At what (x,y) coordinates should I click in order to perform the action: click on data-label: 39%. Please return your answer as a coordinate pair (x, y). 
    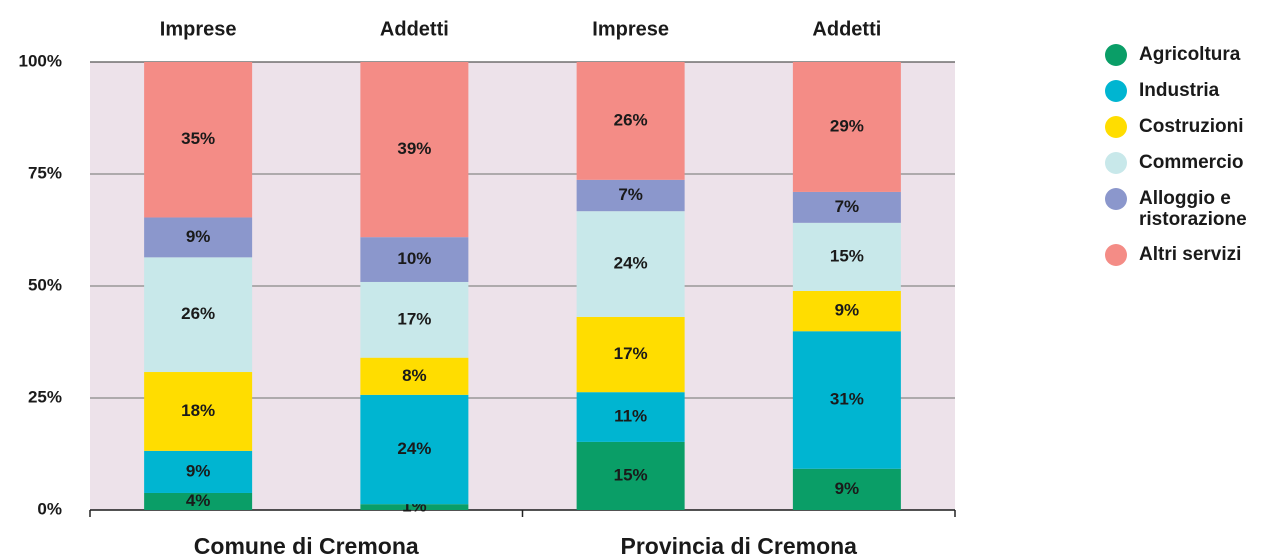
    Looking at the image, I should click on (414, 148).